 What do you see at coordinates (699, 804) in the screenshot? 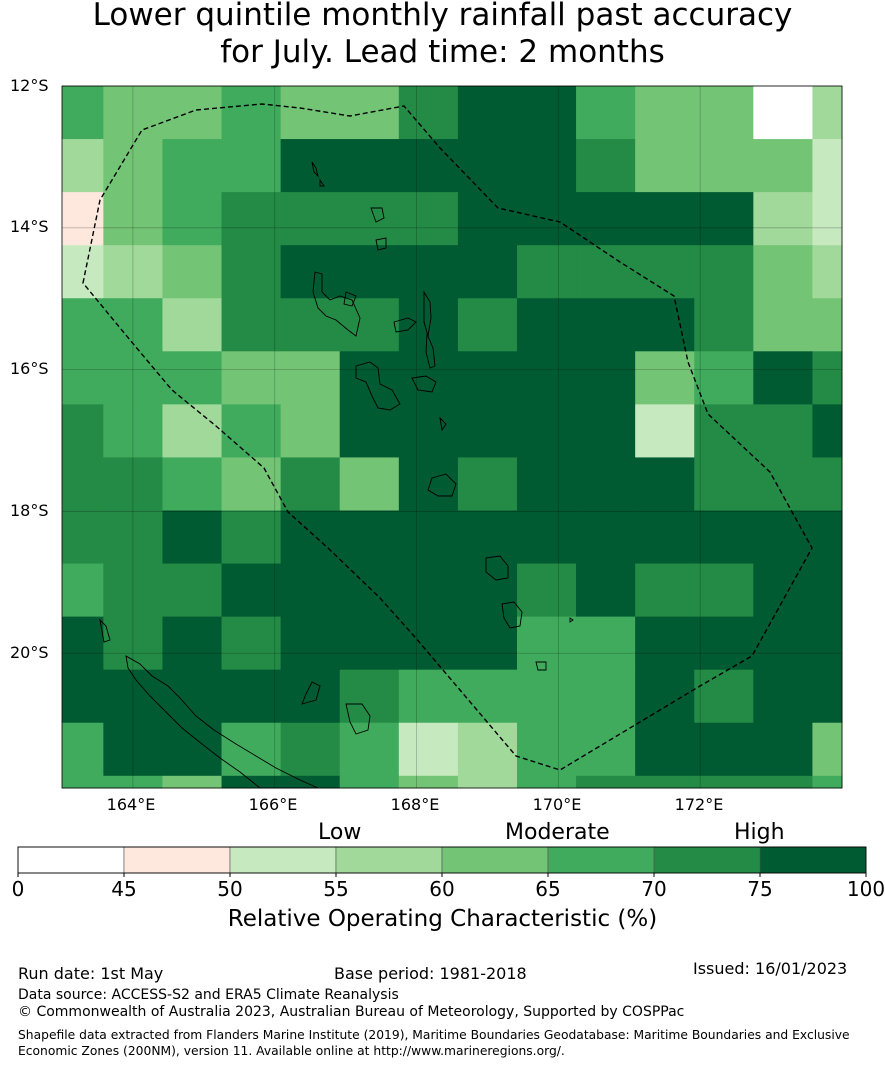
I see `lon-label-172e: 172°E` at bounding box center [699, 804].